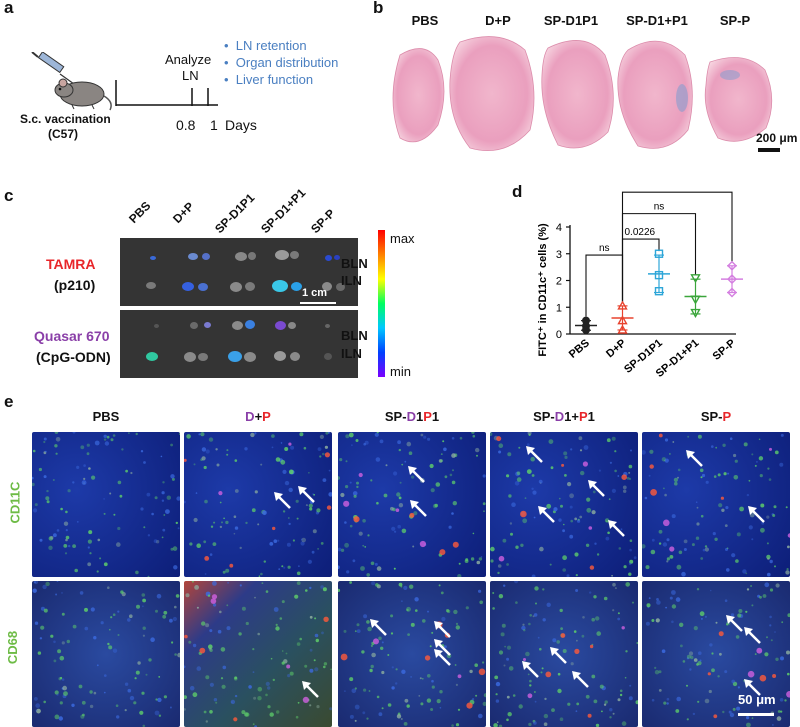 The width and height of the screenshot is (800, 727). I want to click on panel-label-c: c, so click(9, 195).